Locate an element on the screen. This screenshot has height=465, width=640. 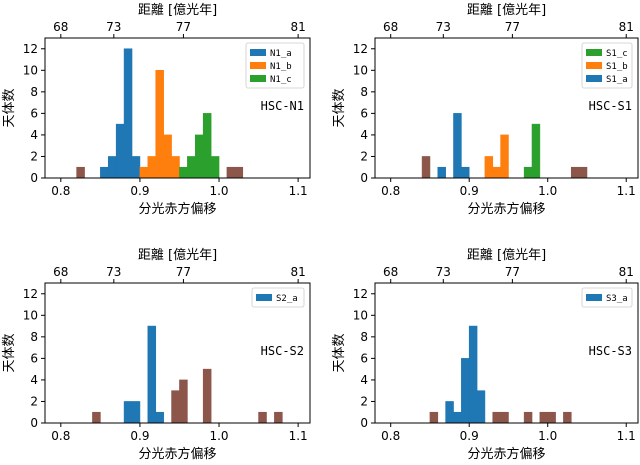
legend-label: S1_b is located at coordinates (617, 67).